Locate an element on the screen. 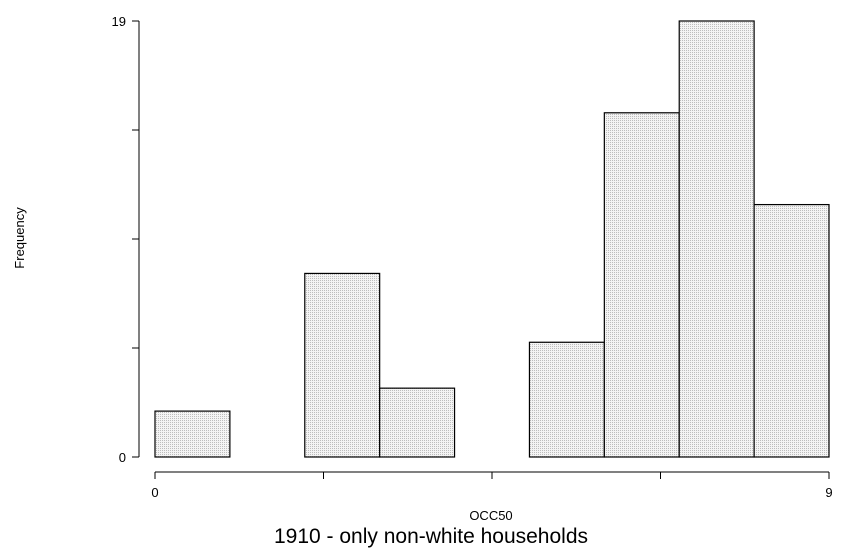 This screenshot has height=554, width=844. y-tick-label-0: 0 is located at coordinates (122, 457).